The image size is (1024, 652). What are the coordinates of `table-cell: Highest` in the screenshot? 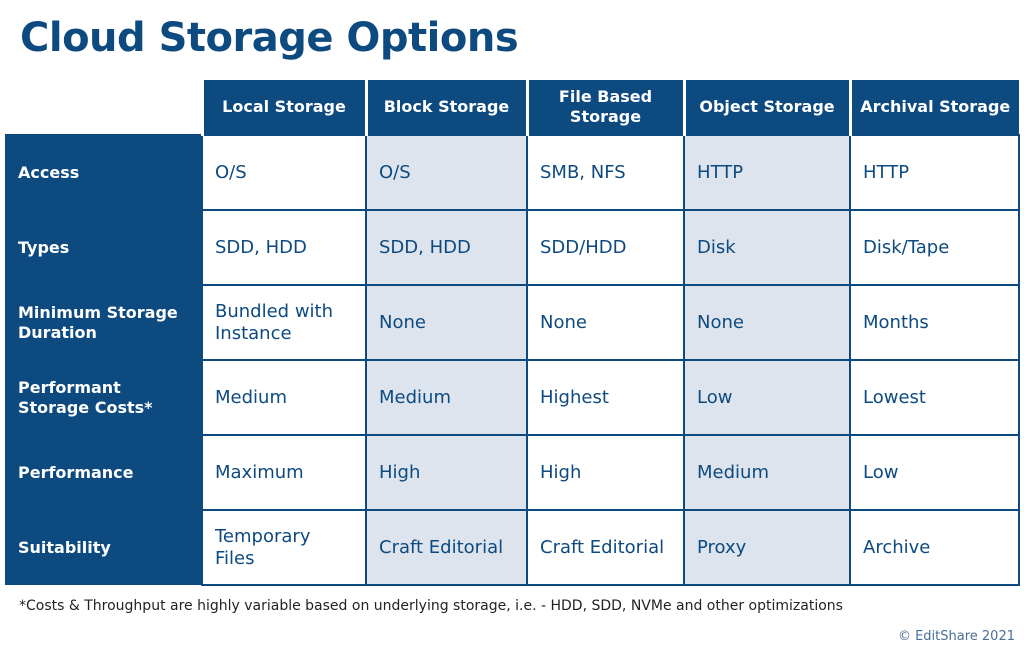 It's located at (605, 397).